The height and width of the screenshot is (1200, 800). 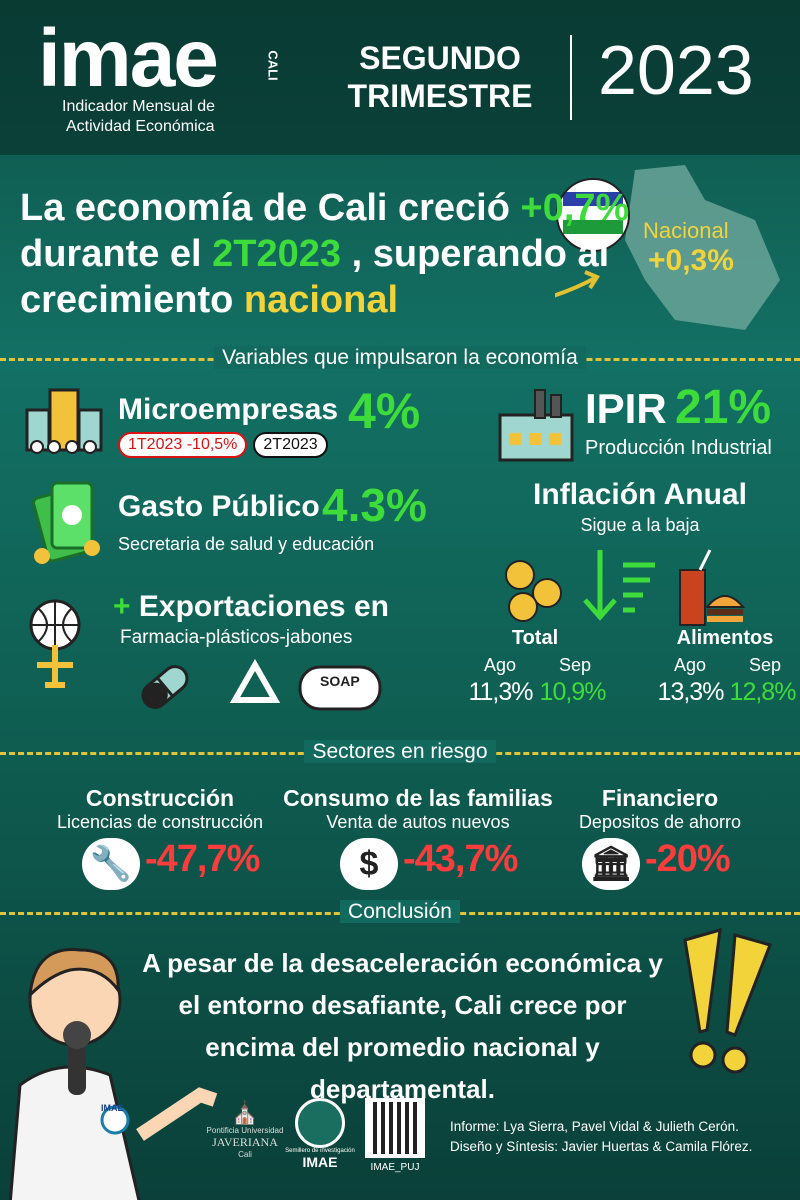 What do you see at coordinates (395, 1128) in the screenshot?
I see `qr-code` at bounding box center [395, 1128].